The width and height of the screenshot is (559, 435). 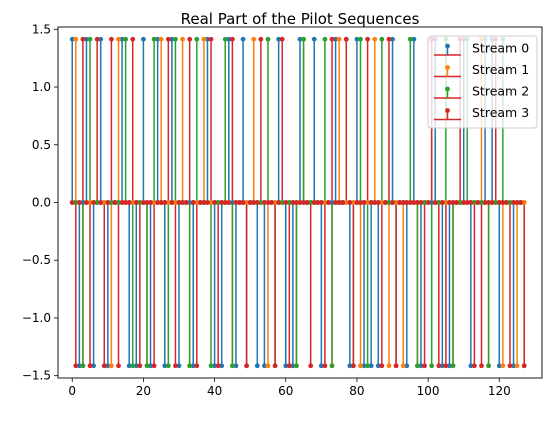 I want to click on y-tick-label: 0.0, so click(x=41, y=203).